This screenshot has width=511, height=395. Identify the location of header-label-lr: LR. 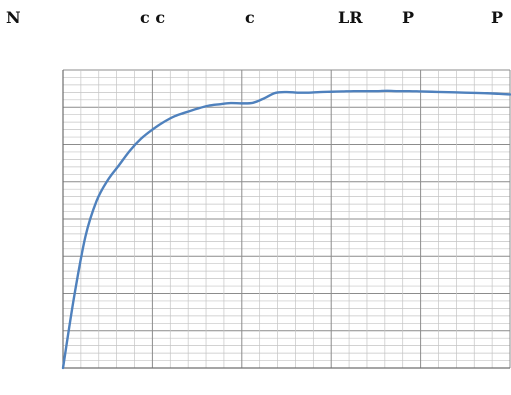
(350, 17).